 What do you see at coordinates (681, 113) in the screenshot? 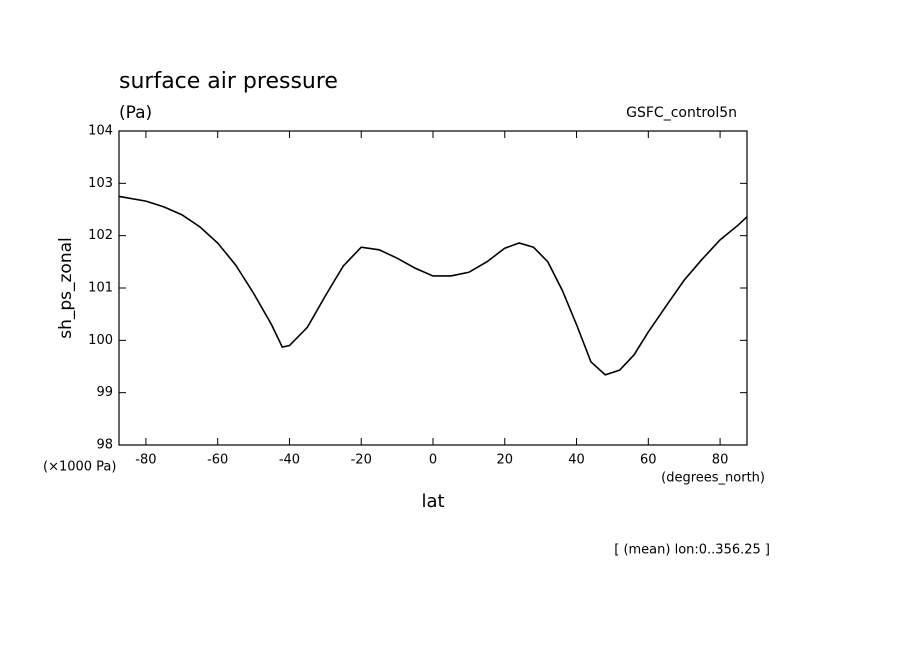
I see `dataset-label: GSFC_control5n` at bounding box center [681, 113].